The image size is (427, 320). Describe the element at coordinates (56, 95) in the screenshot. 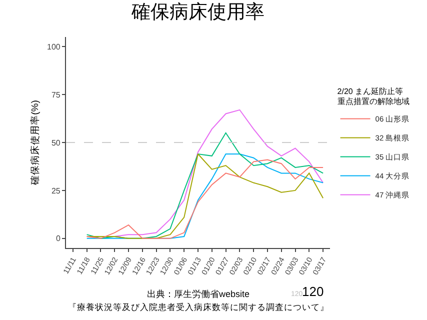

I see `y-tick-label: 75` at that location.